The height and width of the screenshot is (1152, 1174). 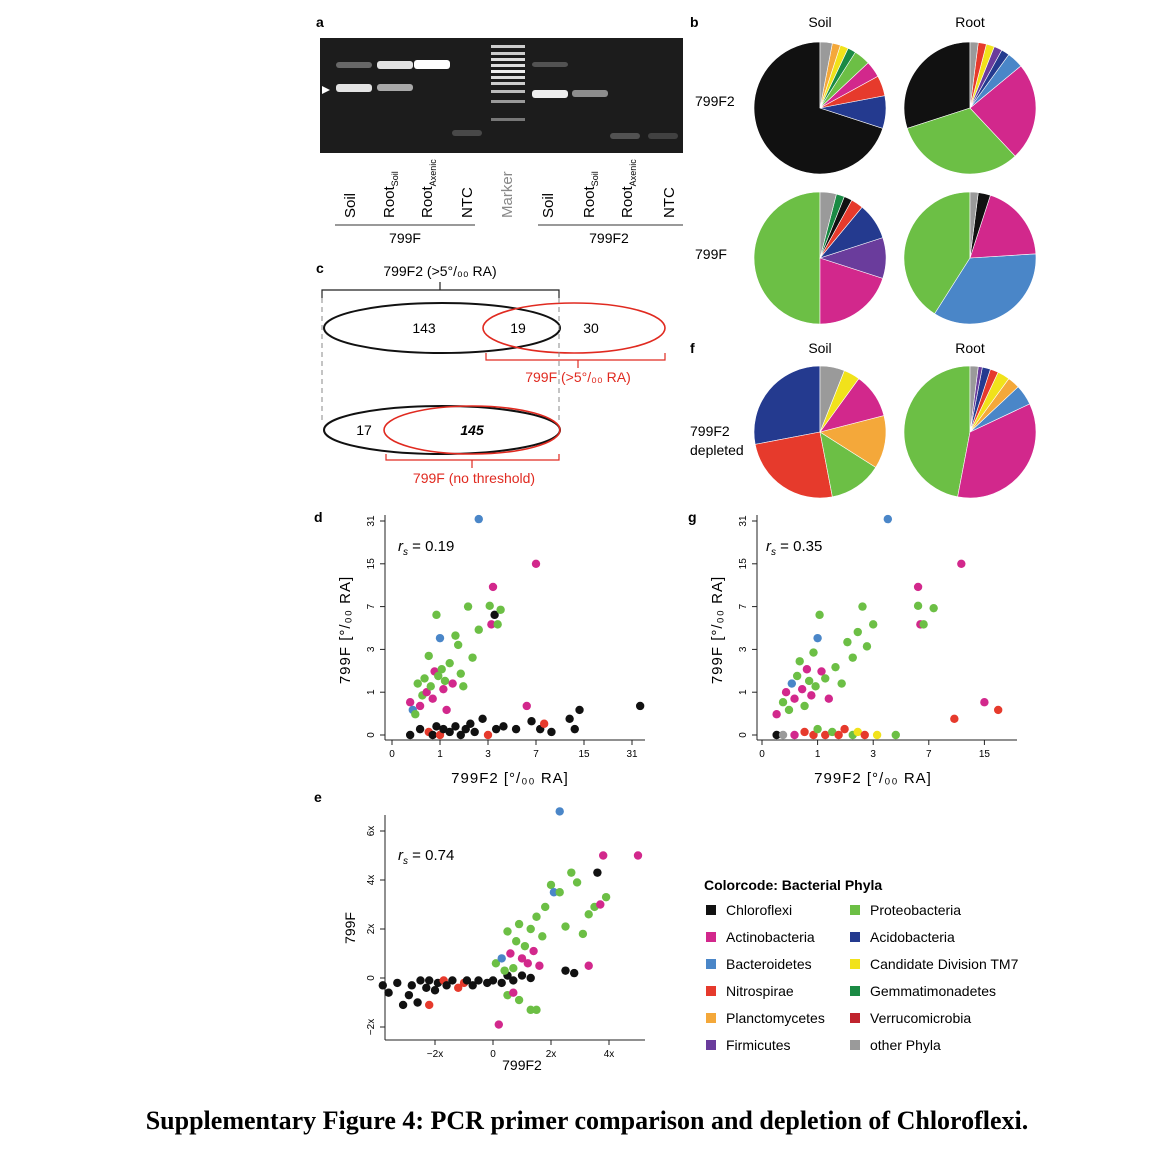 What do you see at coordinates (320, 268) in the screenshot?
I see `panel-c-letter: c` at bounding box center [320, 268].